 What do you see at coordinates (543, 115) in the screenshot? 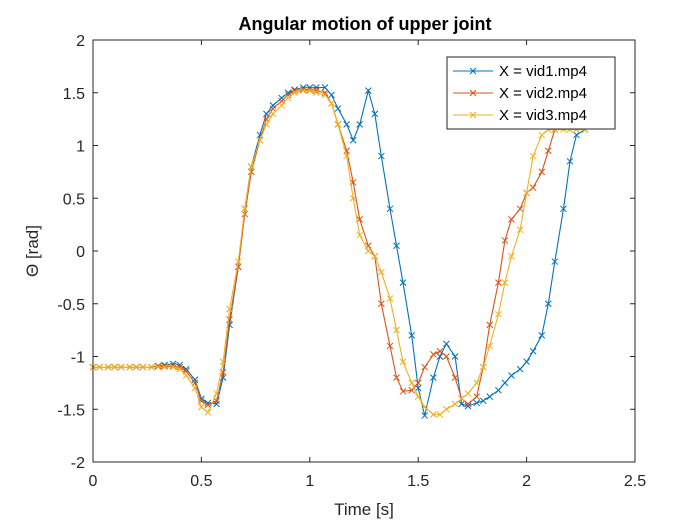
I see `legend-label: X = vid3.mp4` at bounding box center [543, 115].